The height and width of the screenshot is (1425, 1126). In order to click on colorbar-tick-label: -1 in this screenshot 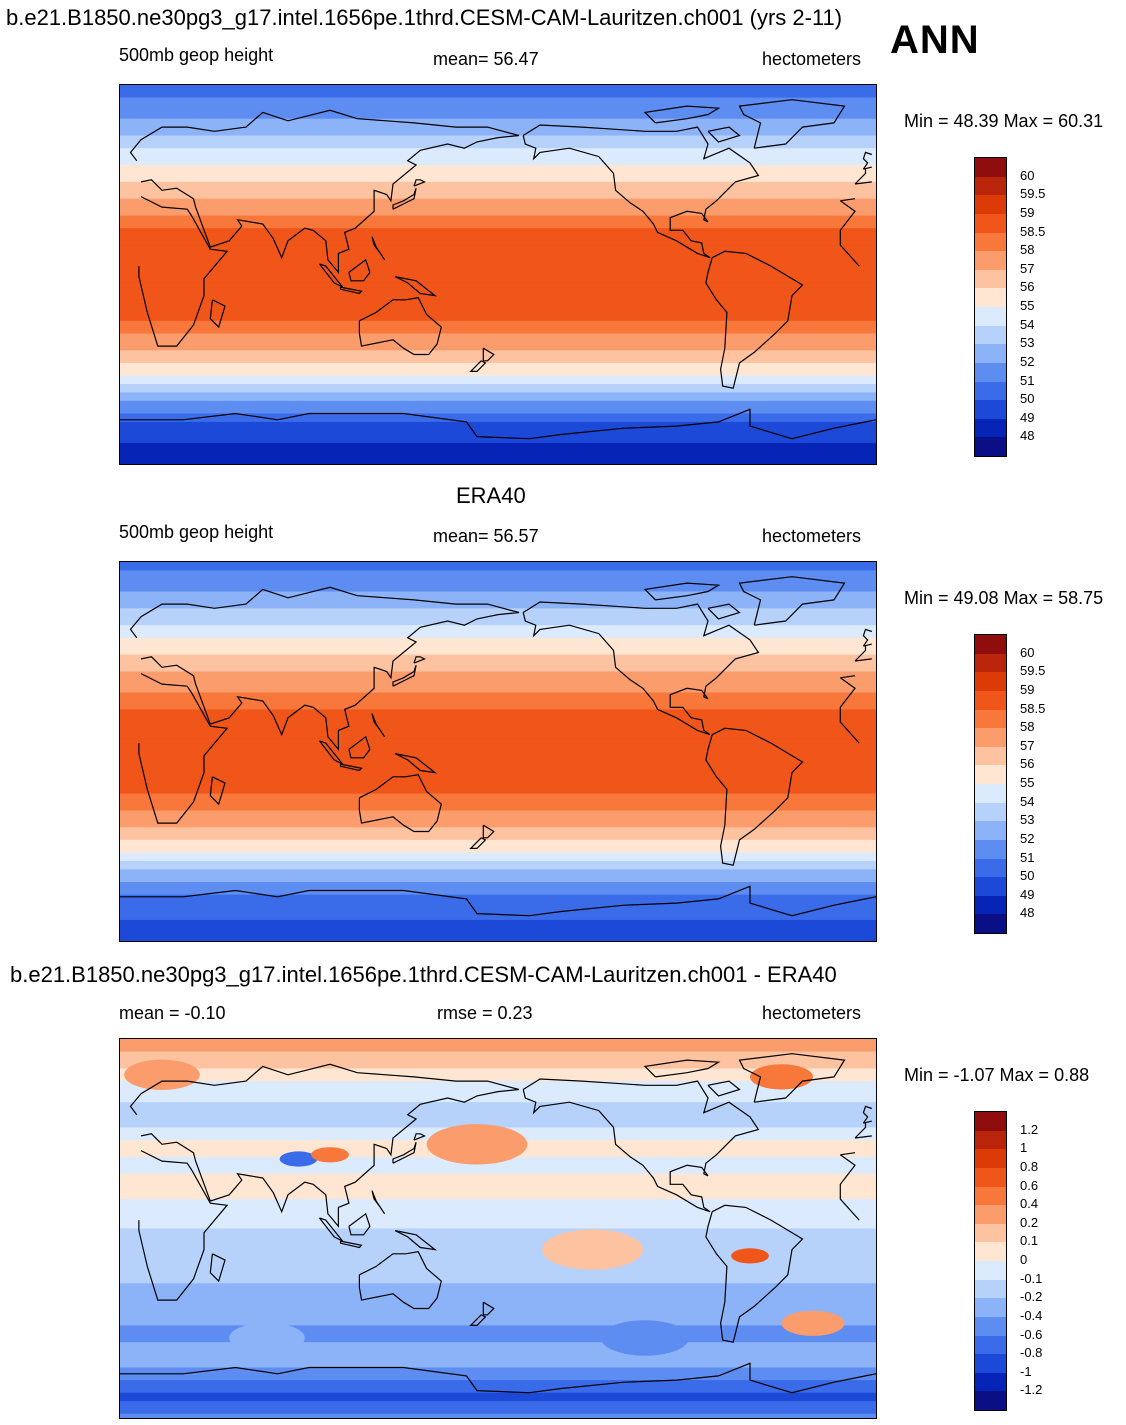, I will do `click(1026, 1371)`.